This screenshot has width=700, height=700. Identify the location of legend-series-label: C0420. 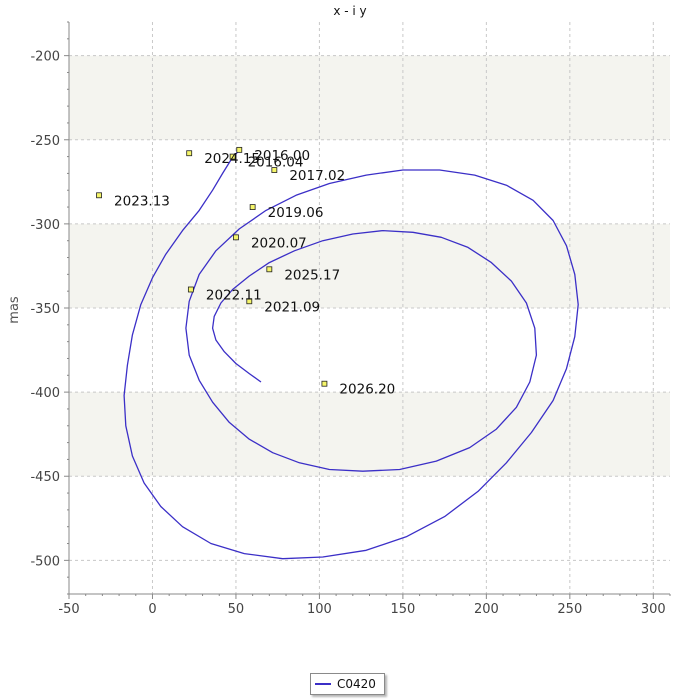
(356, 684).